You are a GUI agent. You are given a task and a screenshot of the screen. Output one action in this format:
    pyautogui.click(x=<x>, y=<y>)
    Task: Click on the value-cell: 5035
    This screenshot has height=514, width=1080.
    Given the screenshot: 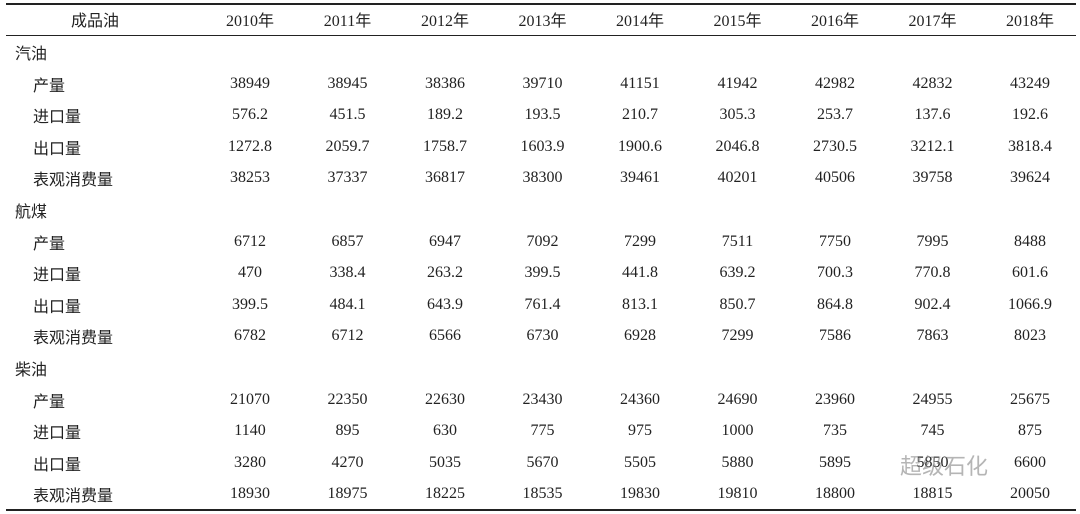 What is the action you would take?
    pyautogui.click(x=445, y=462)
    